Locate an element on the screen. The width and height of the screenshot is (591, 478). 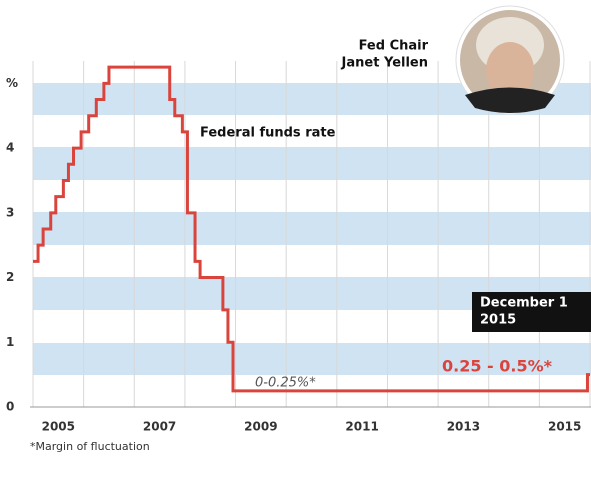
x-tick-label: 2007 is located at coordinates (159, 427).